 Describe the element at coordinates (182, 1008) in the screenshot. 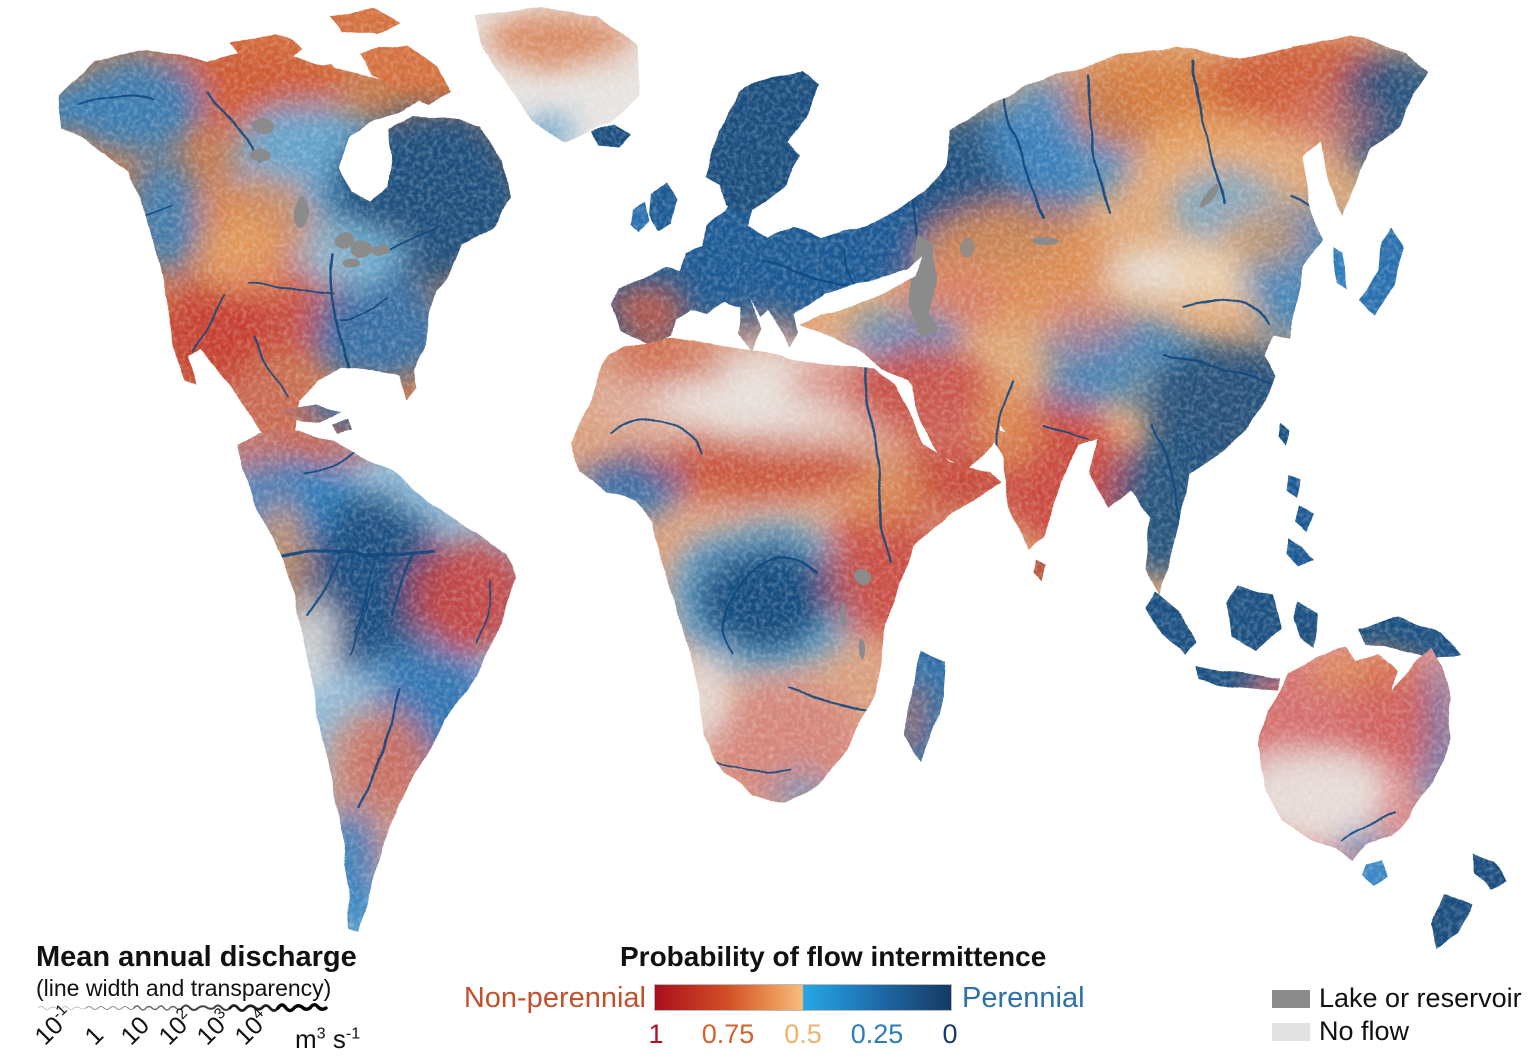

I see `discharge-line-sample` at that location.